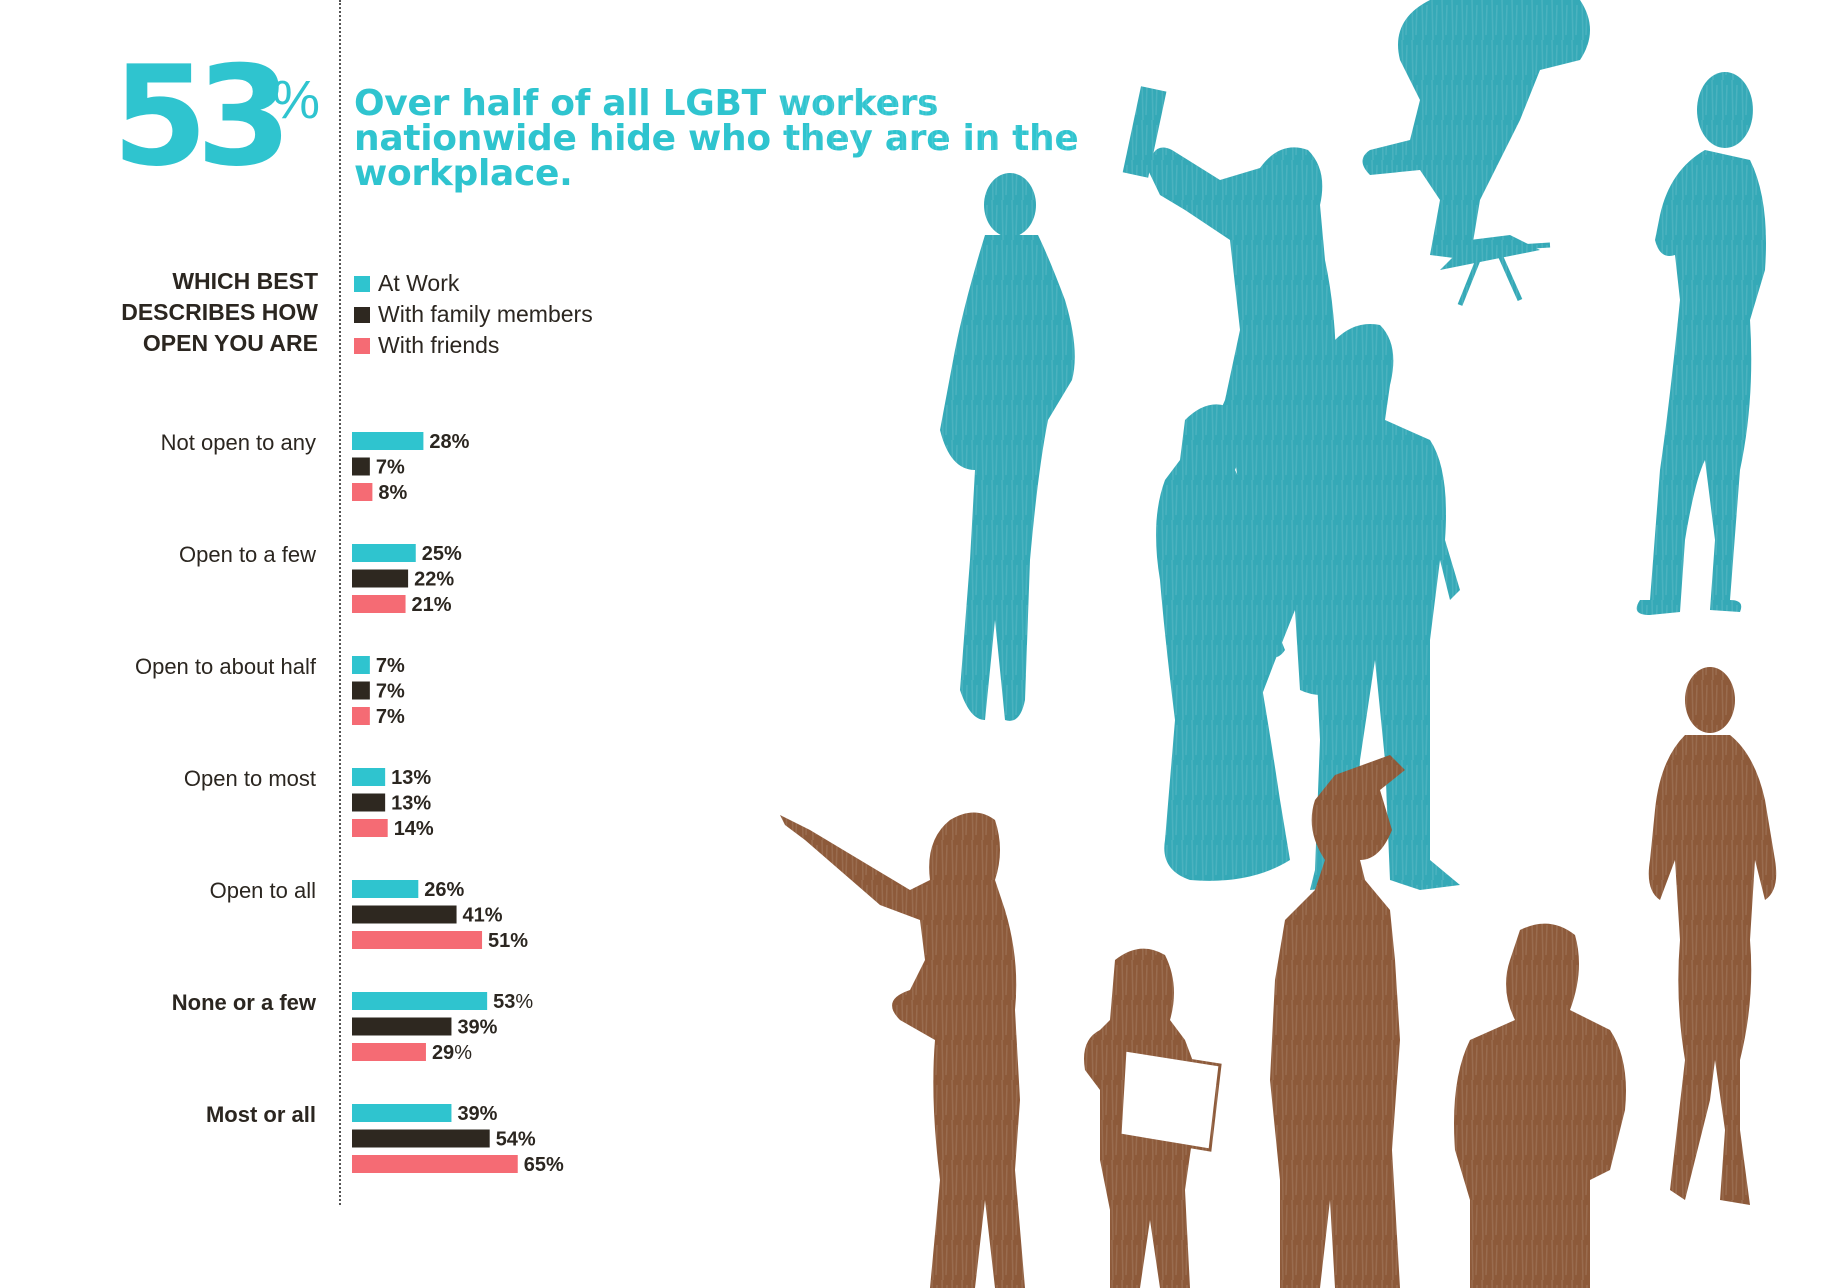 The height and width of the screenshot is (1288, 1830). What do you see at coordinates (392, 493) in the screenshot?
I see `bar-value-label: 8%` at bounding box center [392, 493].